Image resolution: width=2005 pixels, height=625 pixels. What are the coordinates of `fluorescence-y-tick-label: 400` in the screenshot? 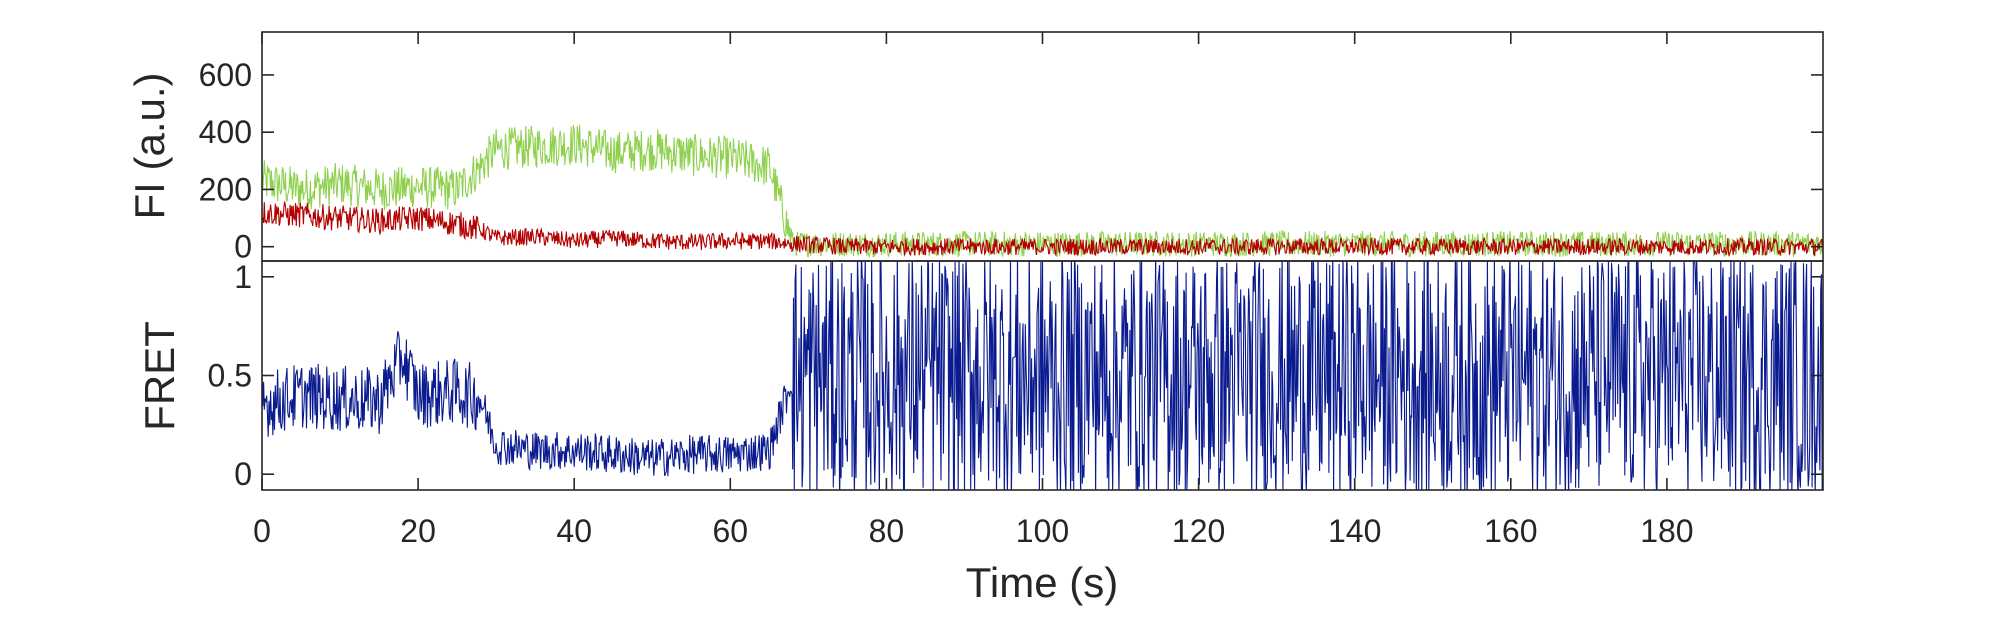 It's located at (225, 132).